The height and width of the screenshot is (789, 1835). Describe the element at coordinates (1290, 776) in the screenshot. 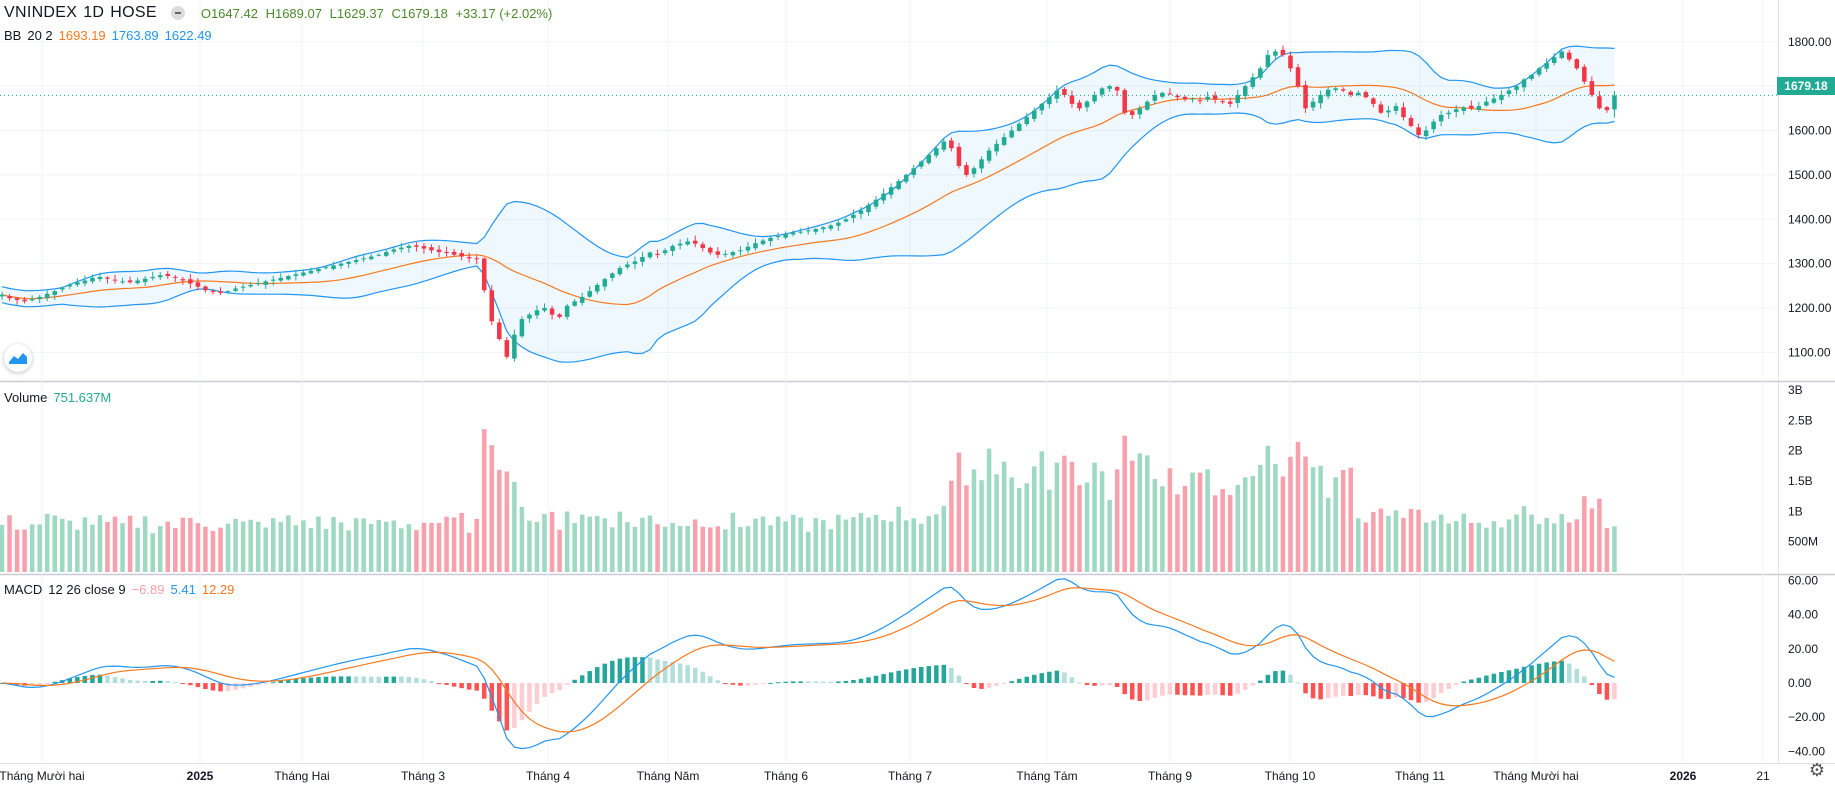

I see `time-tick-label: Tháng 10` at that location.